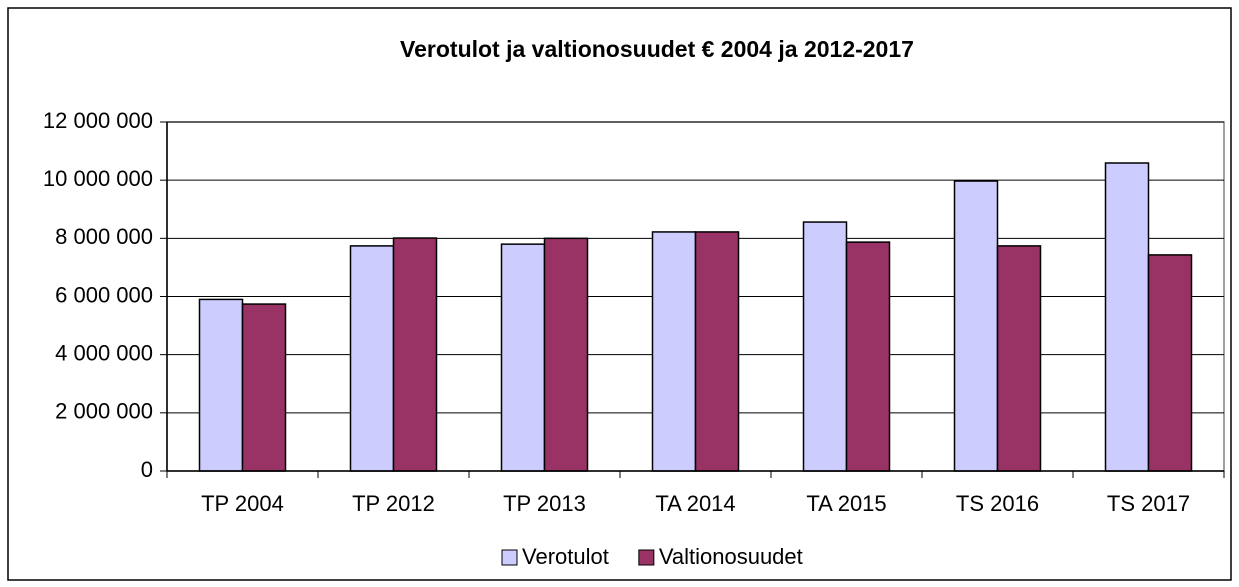 The image size is (1239, 587). I want to click on y-tick-label: 0, so click(147, 469).